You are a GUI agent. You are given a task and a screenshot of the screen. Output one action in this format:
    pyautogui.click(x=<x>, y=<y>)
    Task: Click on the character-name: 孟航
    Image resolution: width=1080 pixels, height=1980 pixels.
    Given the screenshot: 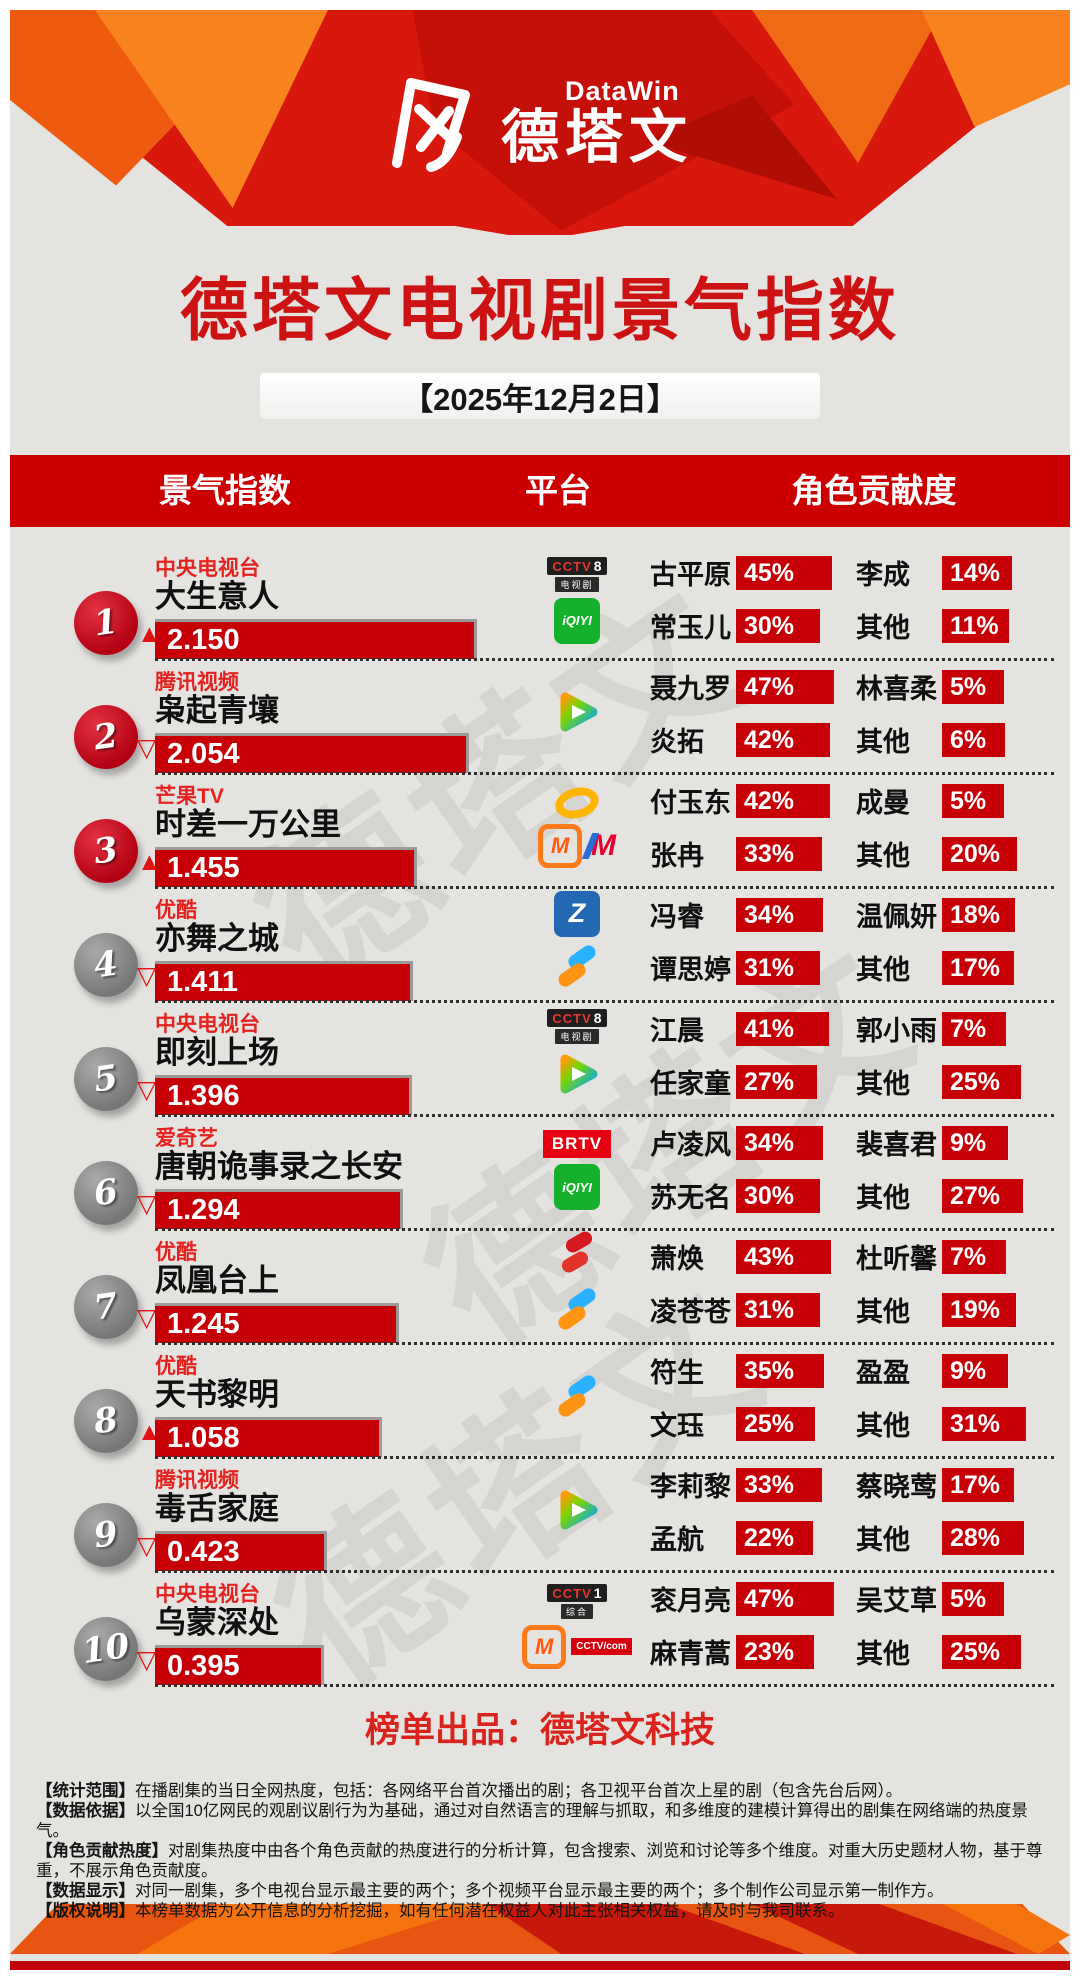 What is the action you would take?
    pyautogui.click(x=677, y=1540)
    